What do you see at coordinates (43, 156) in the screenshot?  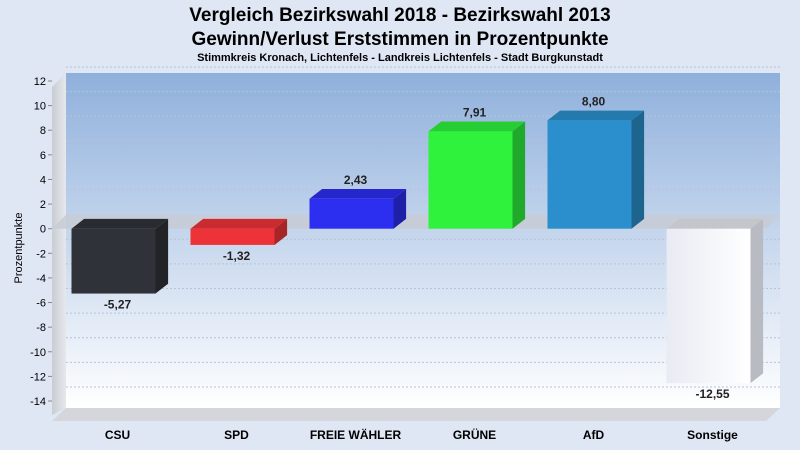 I see `y-tick-label: 6` at bounding box center [43, 156].